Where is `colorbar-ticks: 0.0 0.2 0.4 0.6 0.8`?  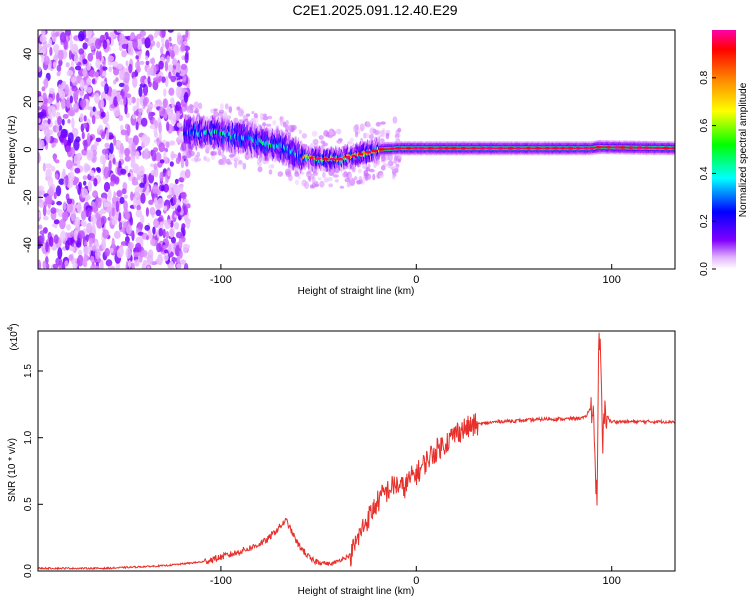
colorbar-ticks: 0.0 0.2 0.4 0.6 0.8 is located at coordinates (707, 173).